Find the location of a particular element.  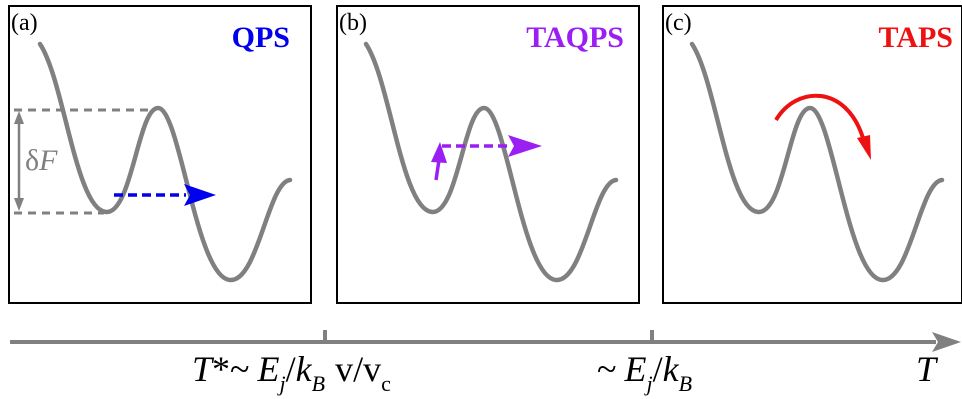

qps-tunneling-arrow-head is located at coordinates (200, 195).